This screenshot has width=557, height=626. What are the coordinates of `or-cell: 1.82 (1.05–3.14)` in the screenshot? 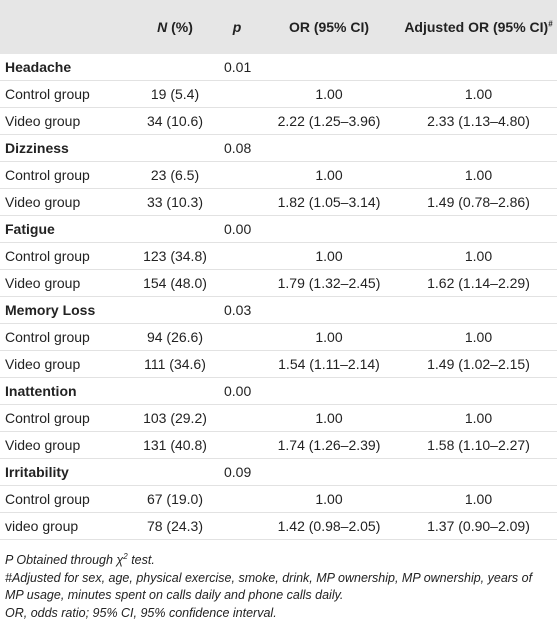 It's located at (329, 202).